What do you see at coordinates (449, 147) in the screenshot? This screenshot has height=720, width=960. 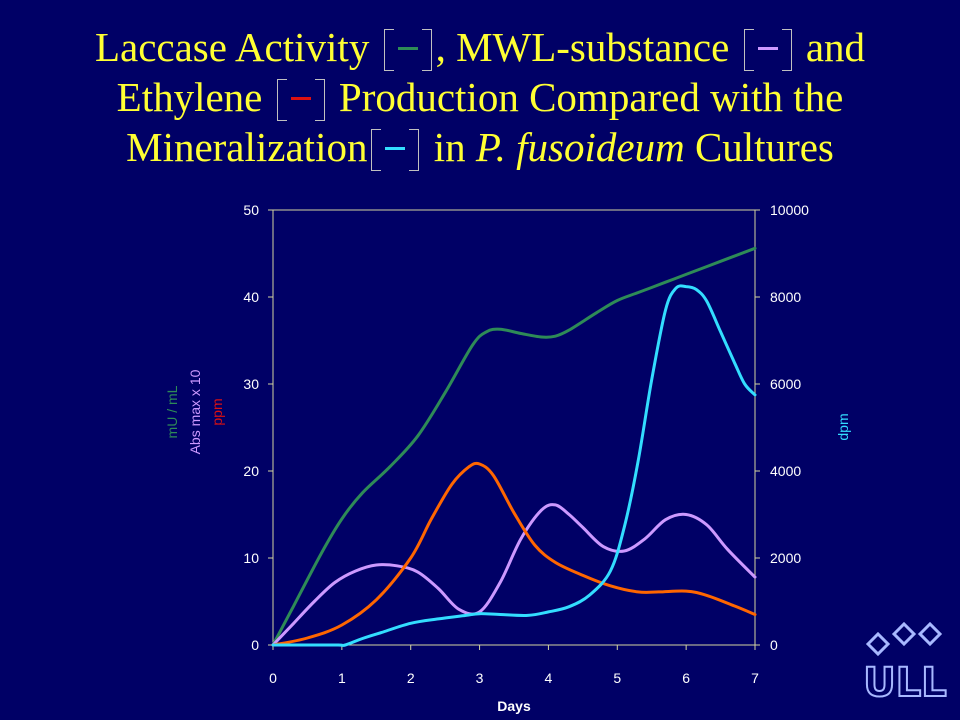 I see `title-text-in: in` at bounding box center [449, 147].